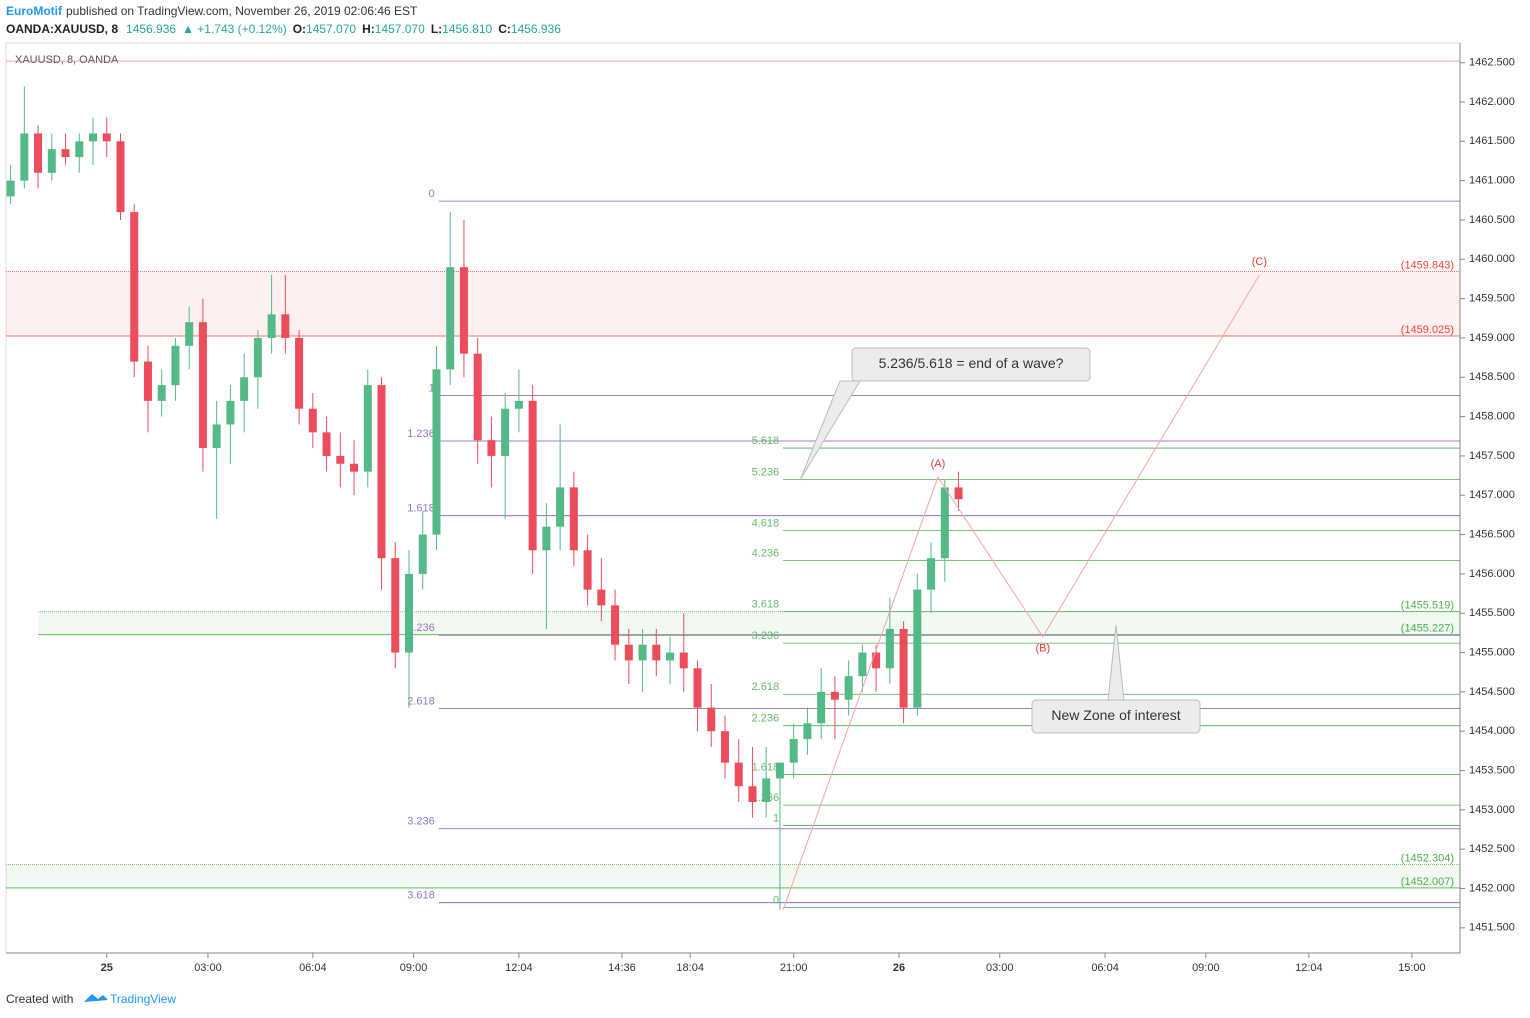 Image resolution: width=1530 pixels, height=1018 pixels. What do you see at coordinates (1492, 534) in the screenshot?
I see `y-tick-label: 1456.500` at bounding box center [1492, 534].